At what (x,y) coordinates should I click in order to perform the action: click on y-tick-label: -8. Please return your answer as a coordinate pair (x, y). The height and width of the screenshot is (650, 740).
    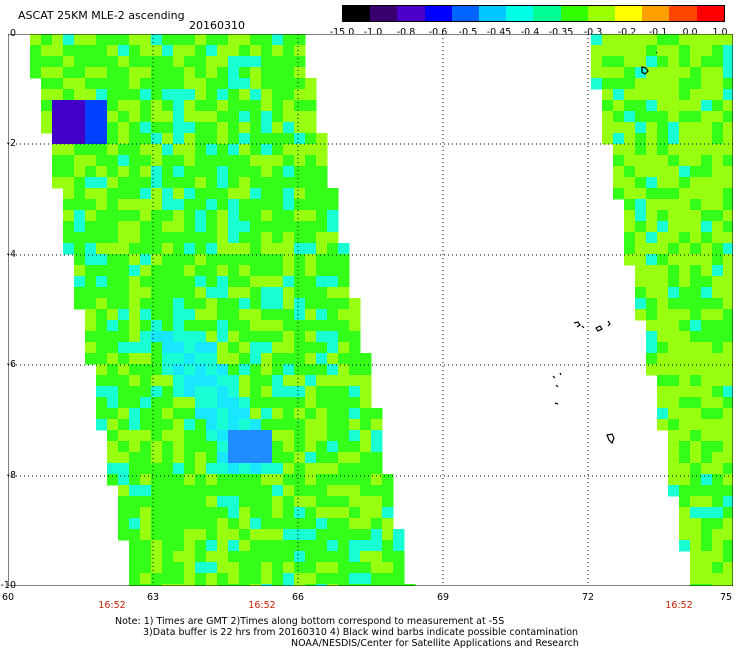
    Looking at the image, I should click on (11, 475).